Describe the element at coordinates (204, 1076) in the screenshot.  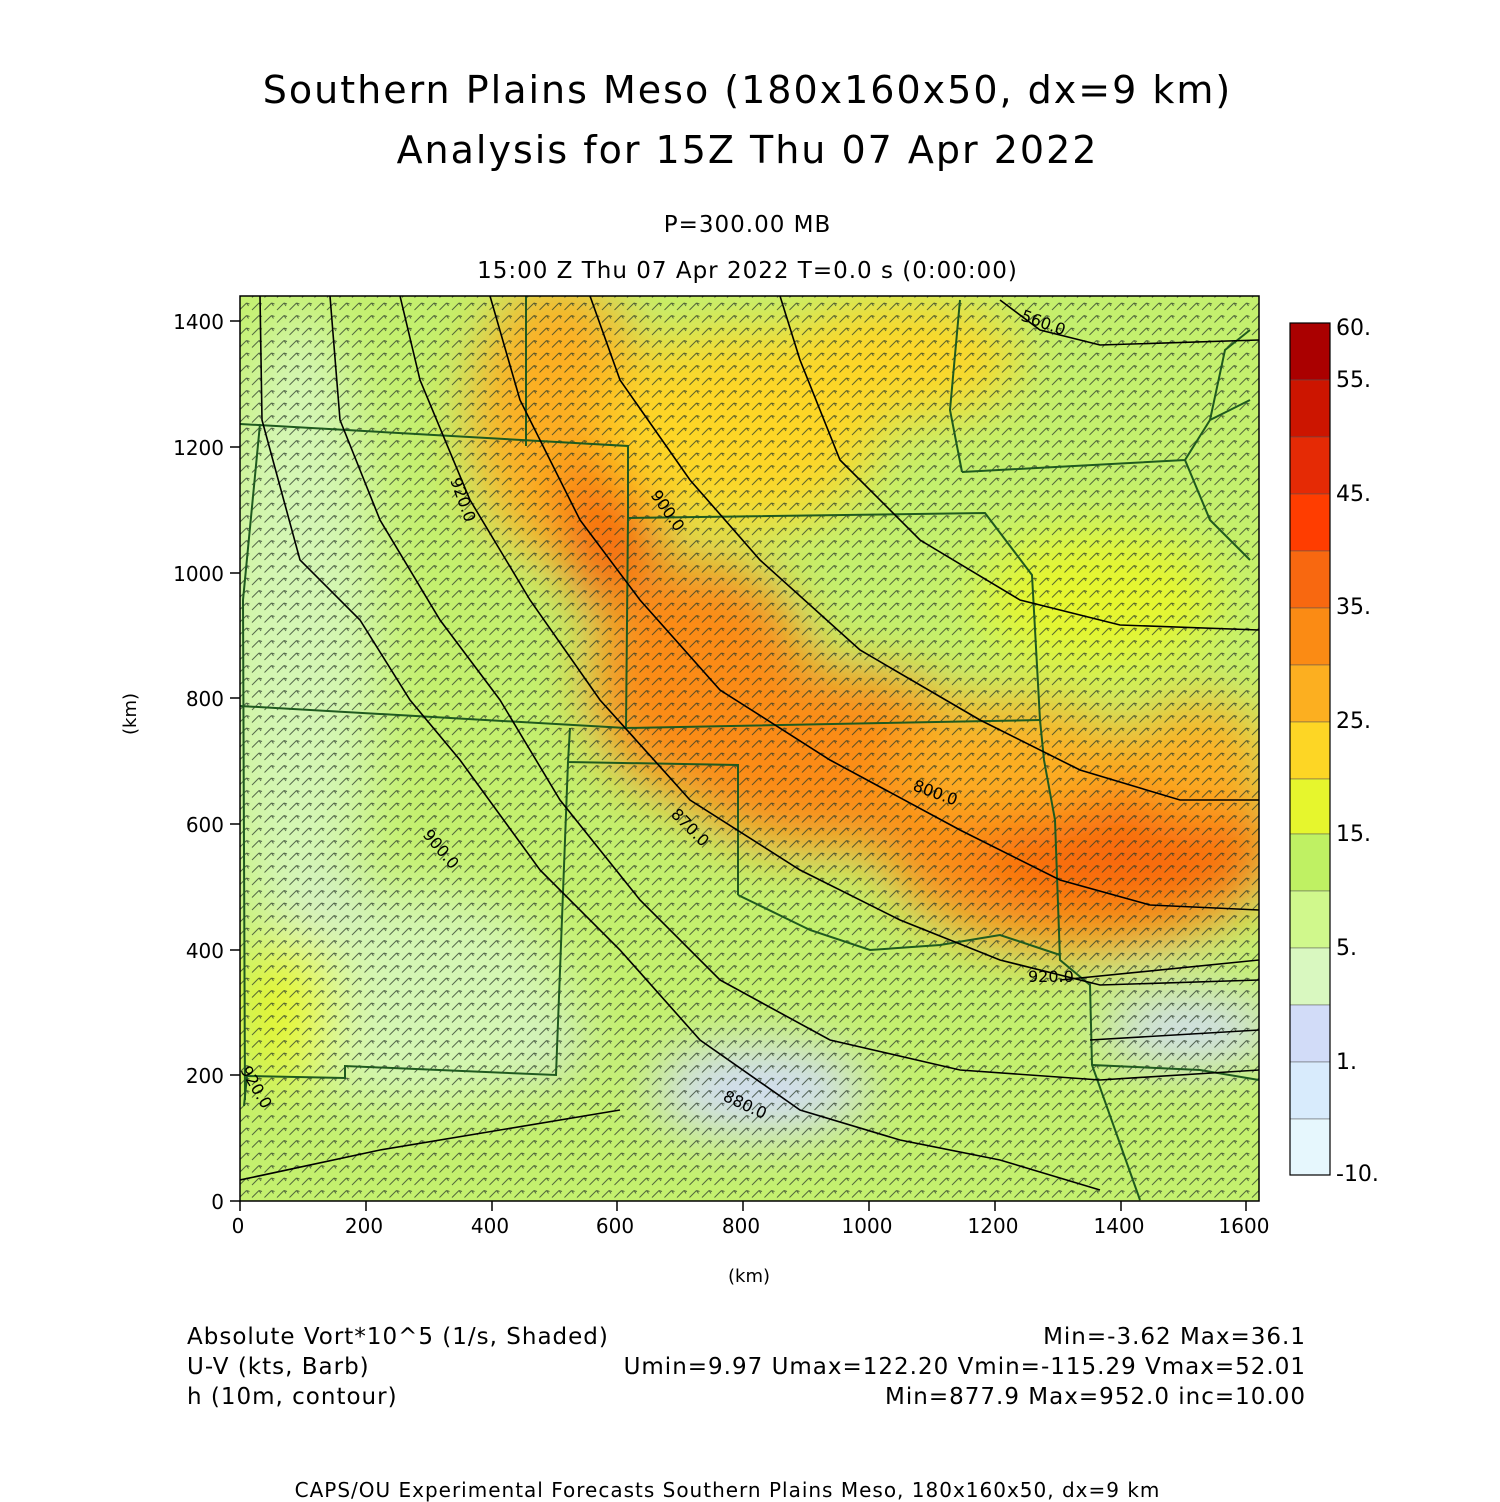
I see `y-tick-label: 200` at that location.